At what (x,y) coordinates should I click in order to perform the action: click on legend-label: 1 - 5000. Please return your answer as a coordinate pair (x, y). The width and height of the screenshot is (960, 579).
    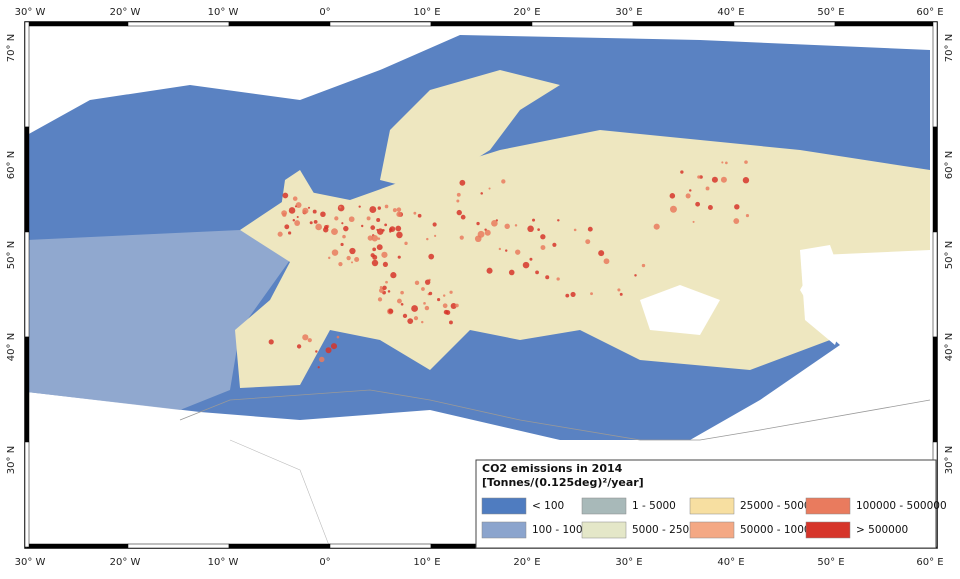
    Looking at the image, I should click on (654, 506).